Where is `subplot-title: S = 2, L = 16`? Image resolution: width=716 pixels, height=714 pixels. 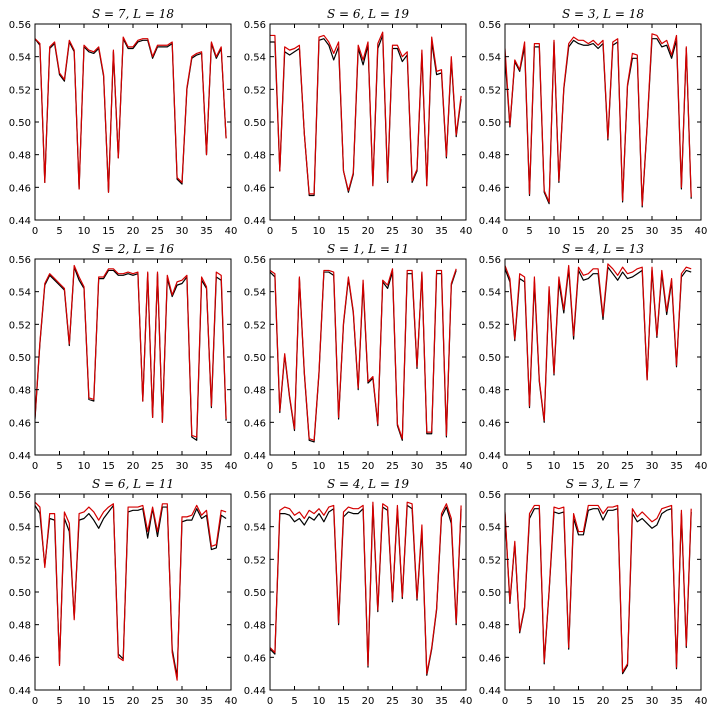
subplot-title: S = 2, L = 16 is located at coordinates (133, 249).